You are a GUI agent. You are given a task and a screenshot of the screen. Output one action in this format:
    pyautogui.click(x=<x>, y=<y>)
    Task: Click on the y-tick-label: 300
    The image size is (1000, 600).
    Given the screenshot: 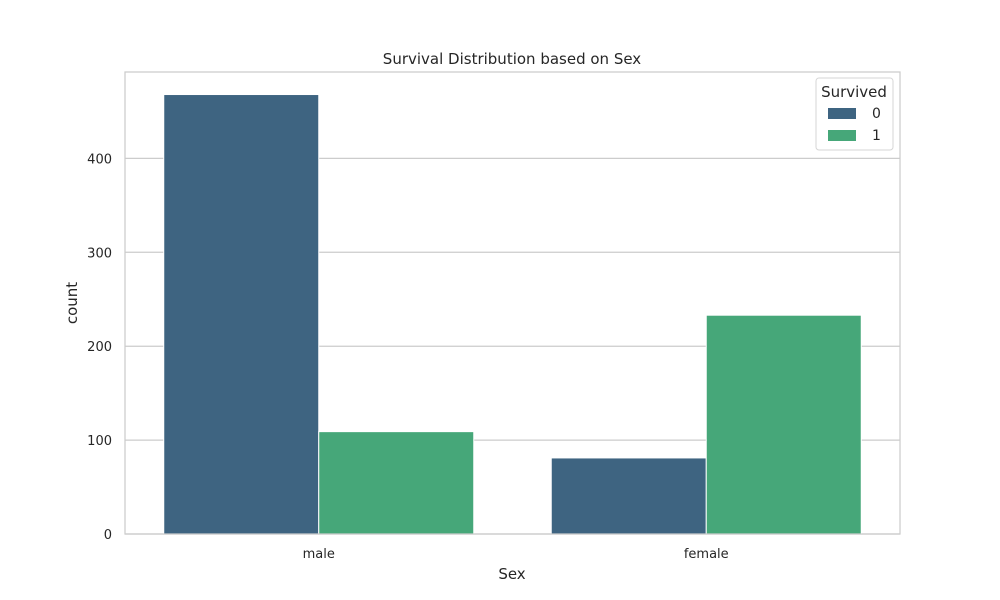 What is the action you would take?
    pyautogui.click(x=99, y=253)
    